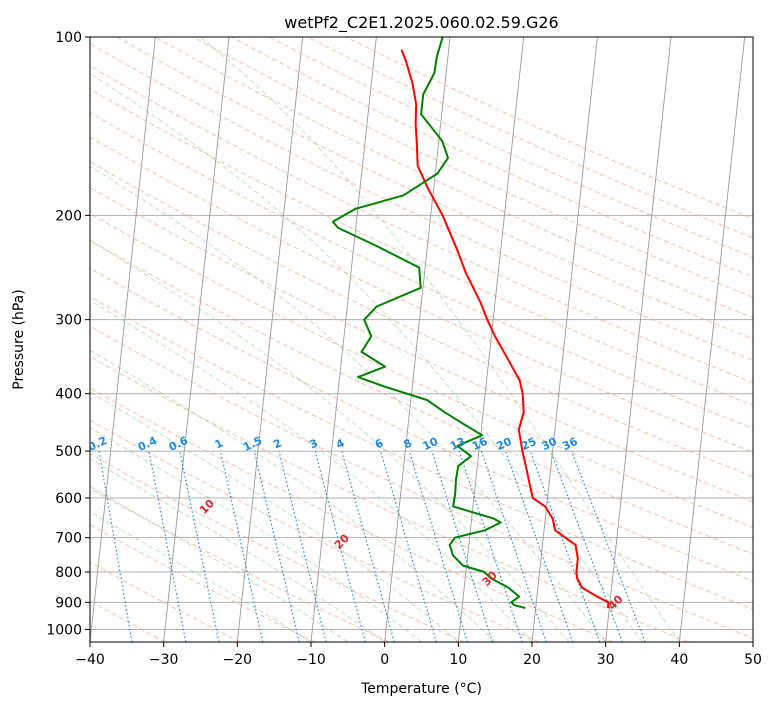  I want to click on y-axis-ticks: 100 200 300 400 500 600 700 800 900 1000, so click(68, 334).